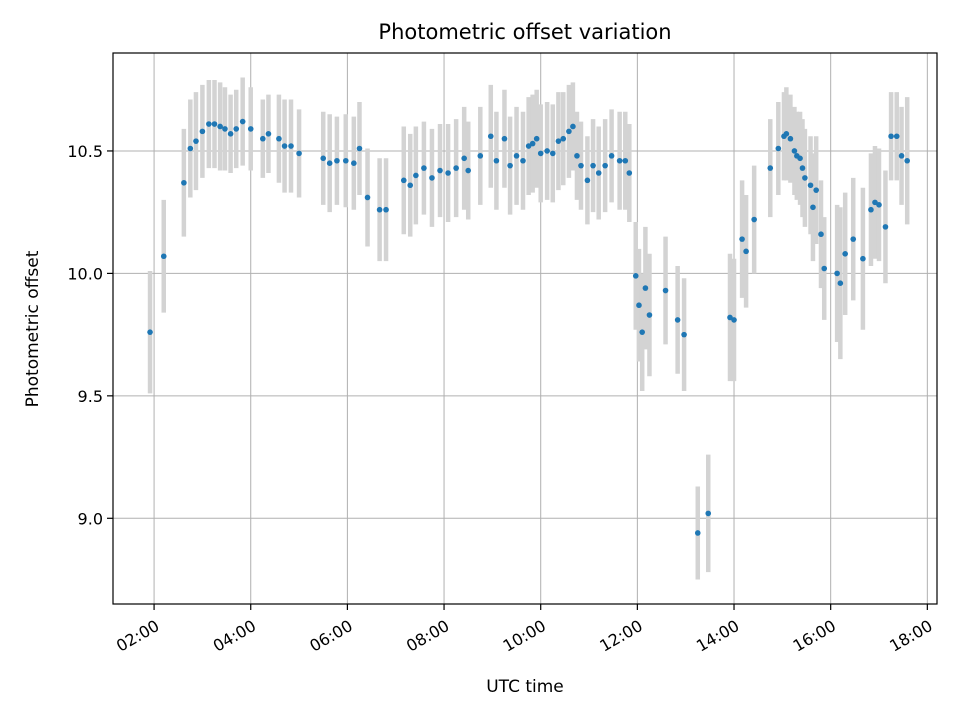 The image size is (960, 720). Describe the element at coordinates (90, 396) in the screenshot. I see `y-tick-label: 9.5` at that location.